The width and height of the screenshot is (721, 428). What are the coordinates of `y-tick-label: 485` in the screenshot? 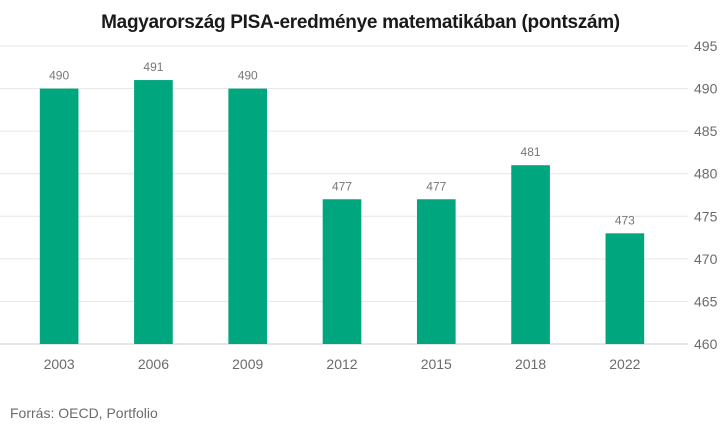 It's located at (706, 131).